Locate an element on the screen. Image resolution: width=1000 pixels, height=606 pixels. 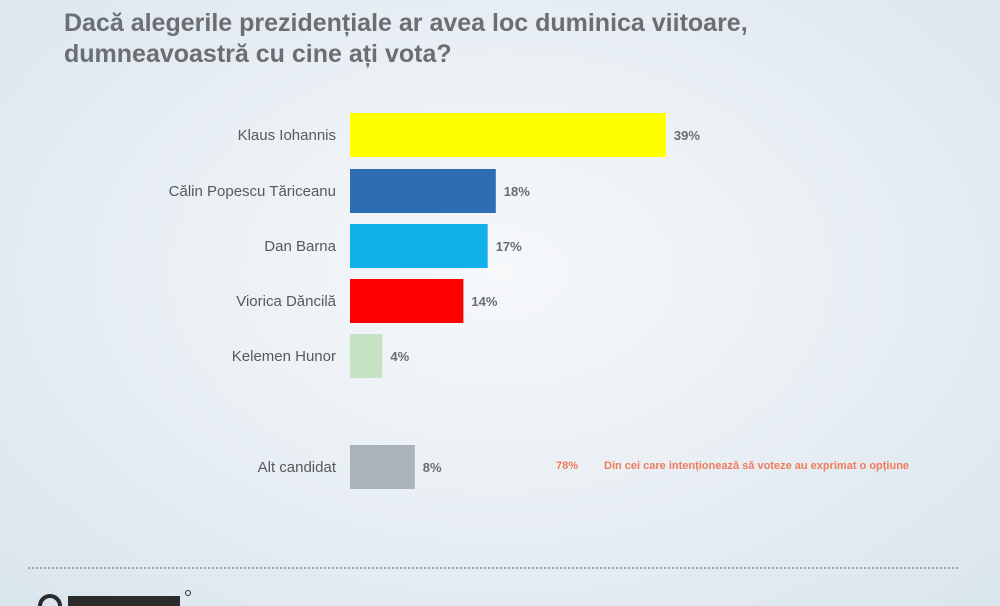
category-label: Alt candidat is located at coordinates (297, 467).